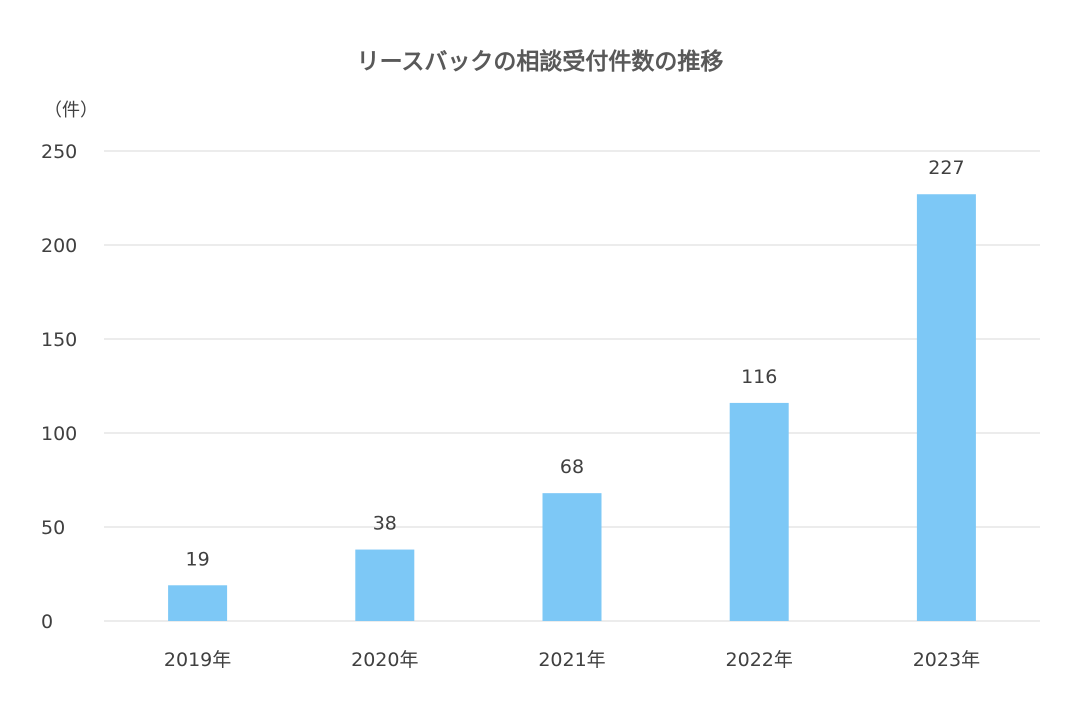 This screenshot has width=1080, height=719. Describe the element at coordinates (571, 660) in the screenshot. I see `x-tick-label-2021年: 2021年` at that location.